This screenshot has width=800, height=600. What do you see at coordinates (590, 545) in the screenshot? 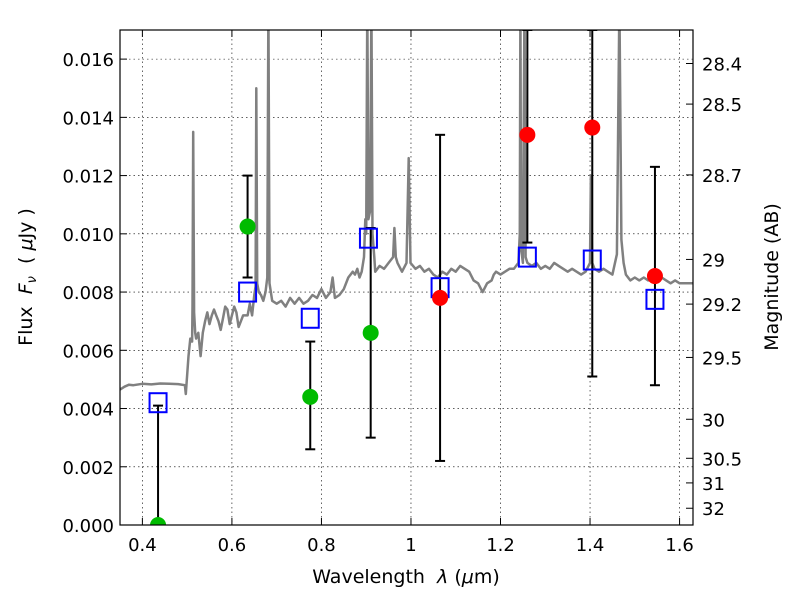
I see `x-tick-label: 1.4` at bounding box center [590, 545].